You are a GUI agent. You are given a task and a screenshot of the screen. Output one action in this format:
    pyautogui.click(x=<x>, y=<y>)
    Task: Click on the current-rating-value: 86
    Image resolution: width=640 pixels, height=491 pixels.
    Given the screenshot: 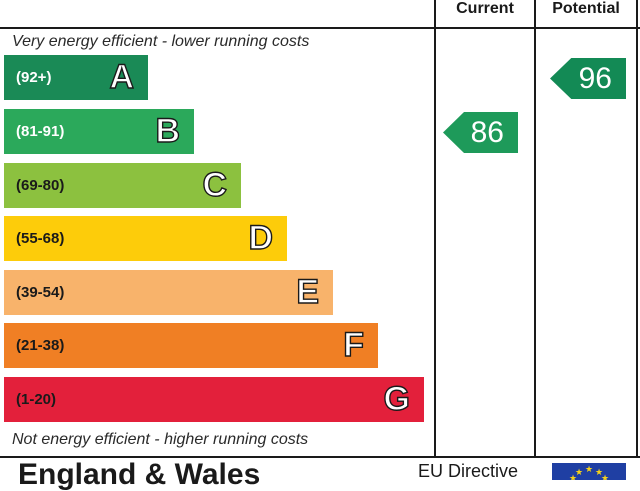 What is the action you would take?
    pyautogui.click(x=487, y=132)
    